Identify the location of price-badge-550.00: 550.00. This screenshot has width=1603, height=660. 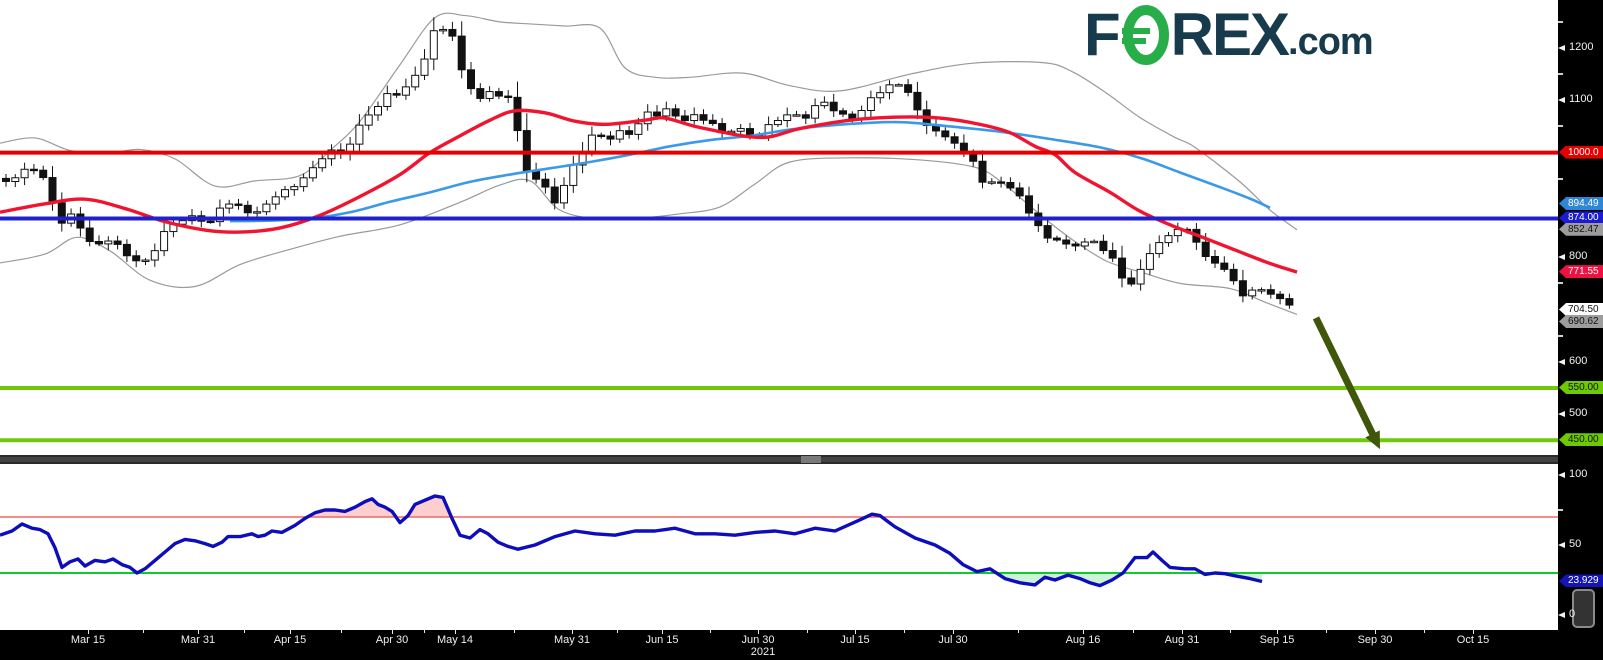
(1581, 387).